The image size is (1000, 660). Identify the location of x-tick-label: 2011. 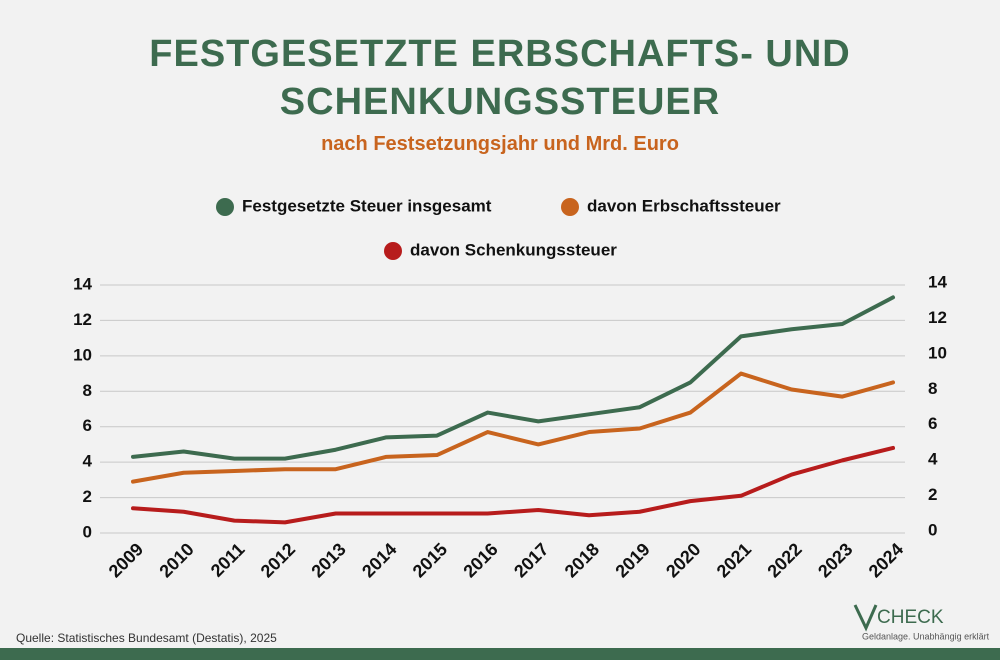
(228, 560).